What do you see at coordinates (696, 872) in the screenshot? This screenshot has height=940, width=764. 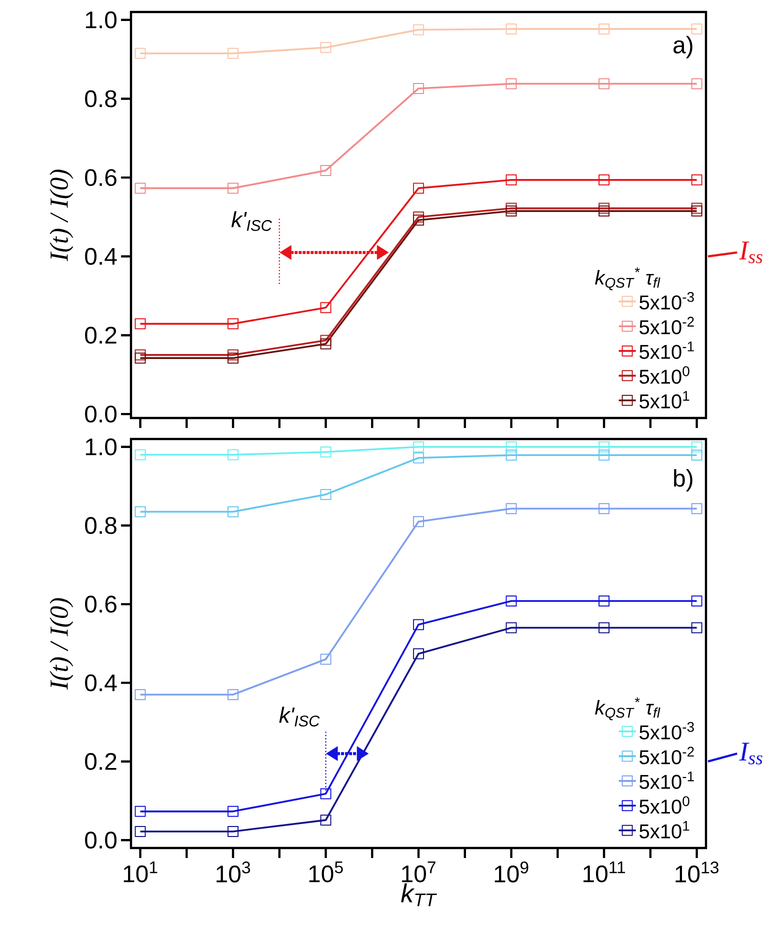 I see `x-tick-label: 10$^{13}$` at bounding box center [696, 872].